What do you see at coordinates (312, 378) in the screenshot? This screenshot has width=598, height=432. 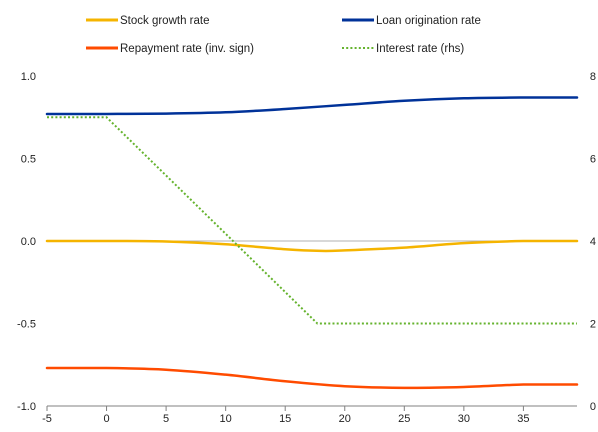 I see `series-line-repayment-rate-inv-sign` at bounding box center [312, 378].